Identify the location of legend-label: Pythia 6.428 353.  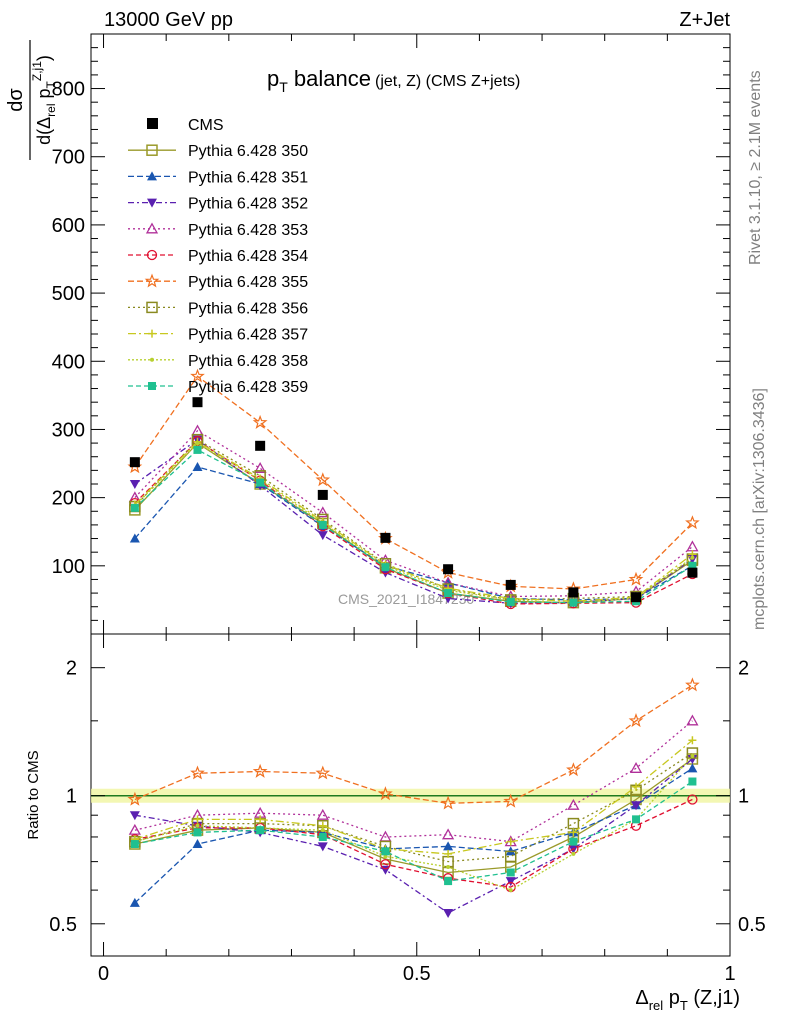
(248, 230).